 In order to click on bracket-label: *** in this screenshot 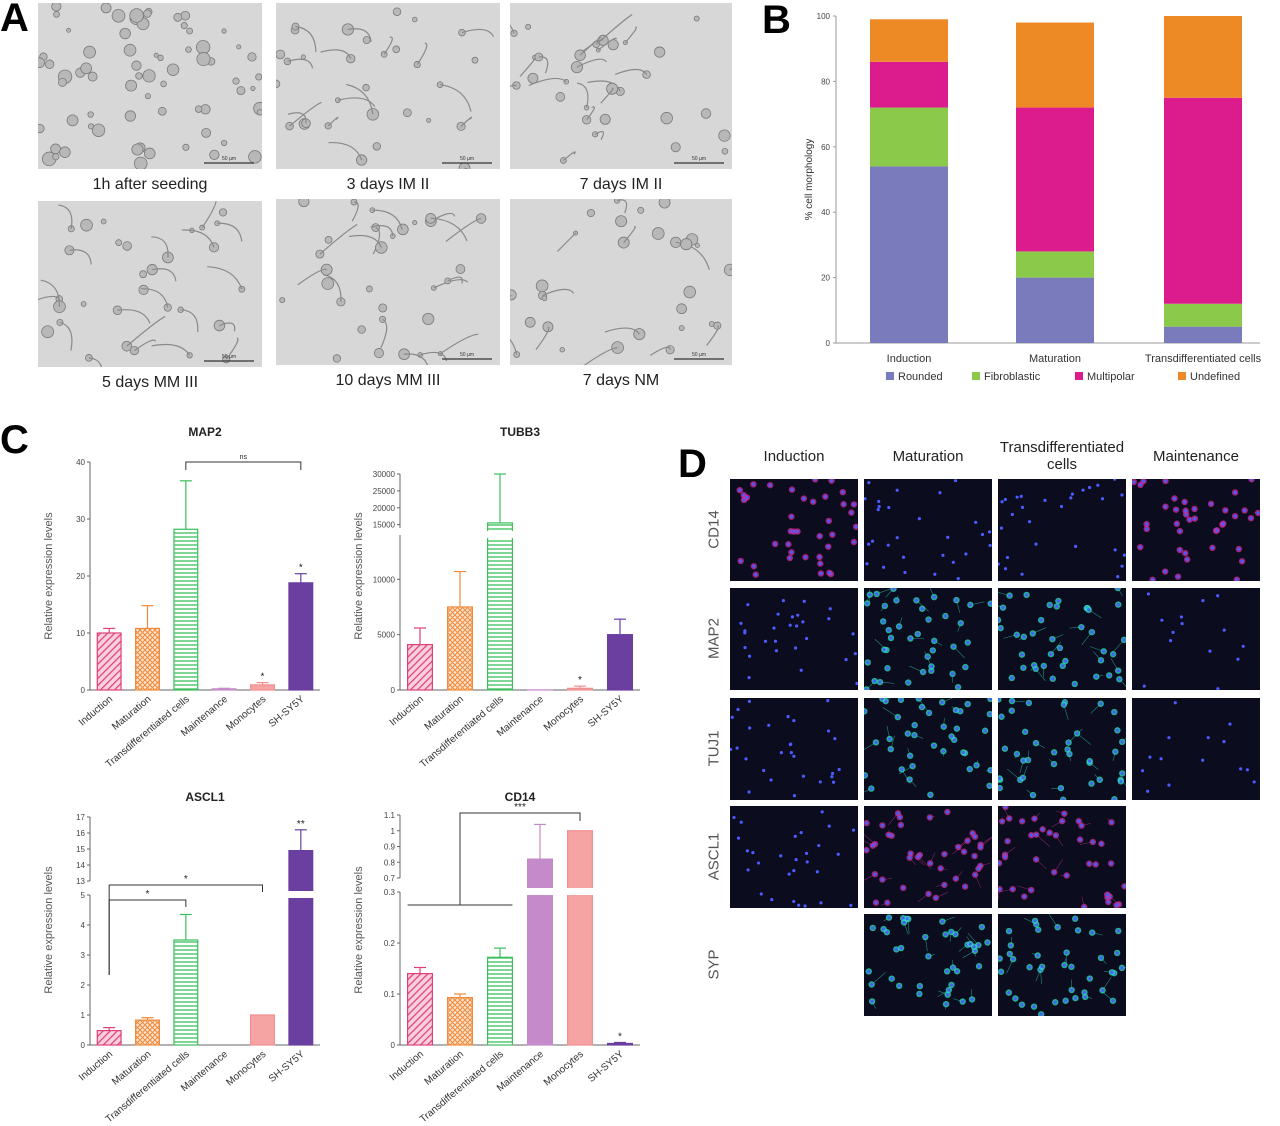, I will do `click(520, 807)`.